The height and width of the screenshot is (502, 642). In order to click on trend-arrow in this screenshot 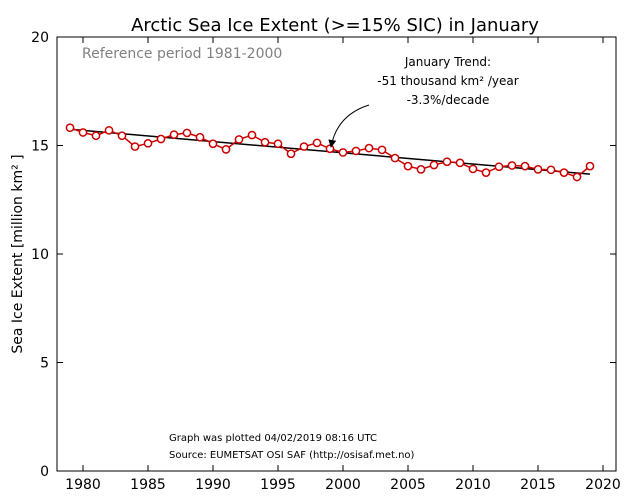, I will do `click(349, 126)`.